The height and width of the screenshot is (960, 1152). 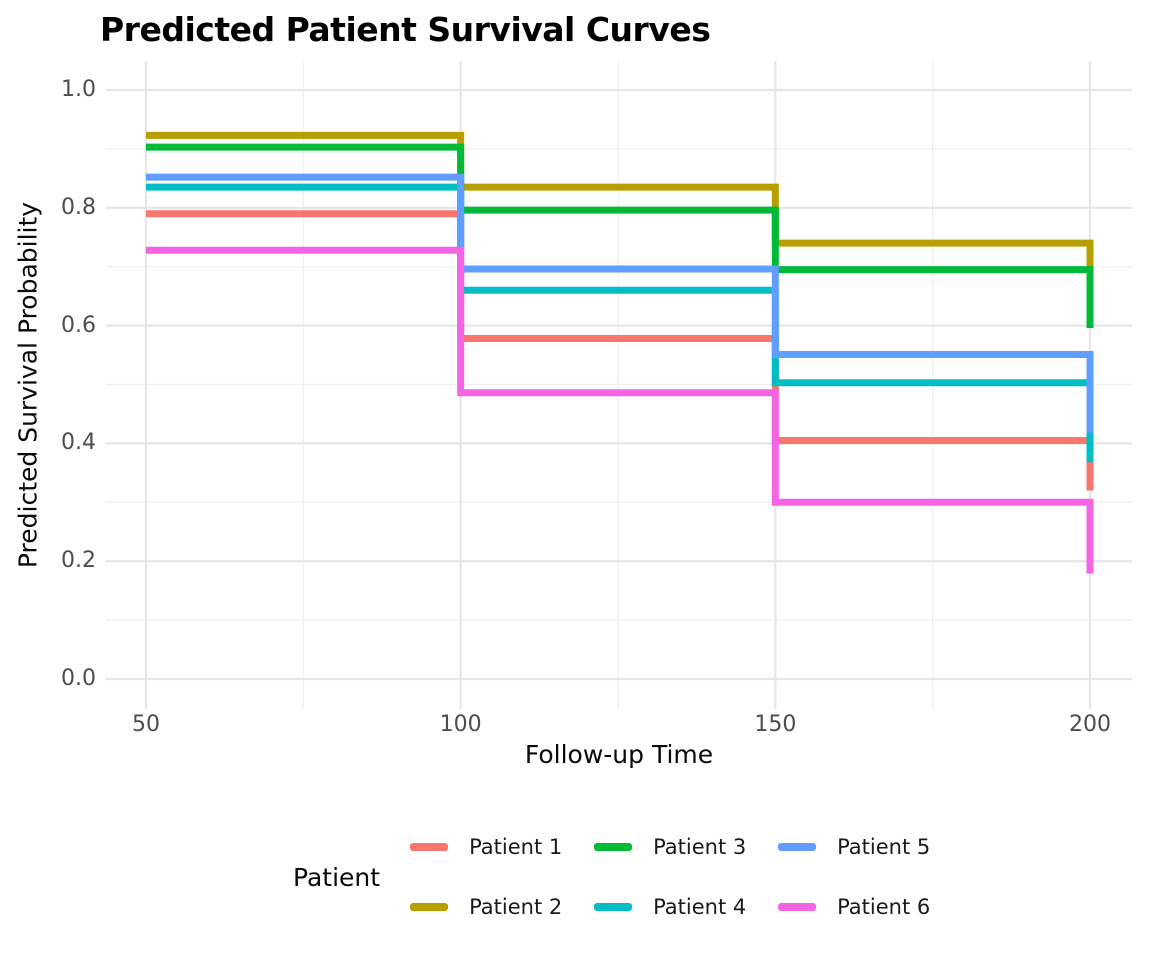 I want to click on legend-entry-patient-6: Patient 6, so click(x=859, y=907).